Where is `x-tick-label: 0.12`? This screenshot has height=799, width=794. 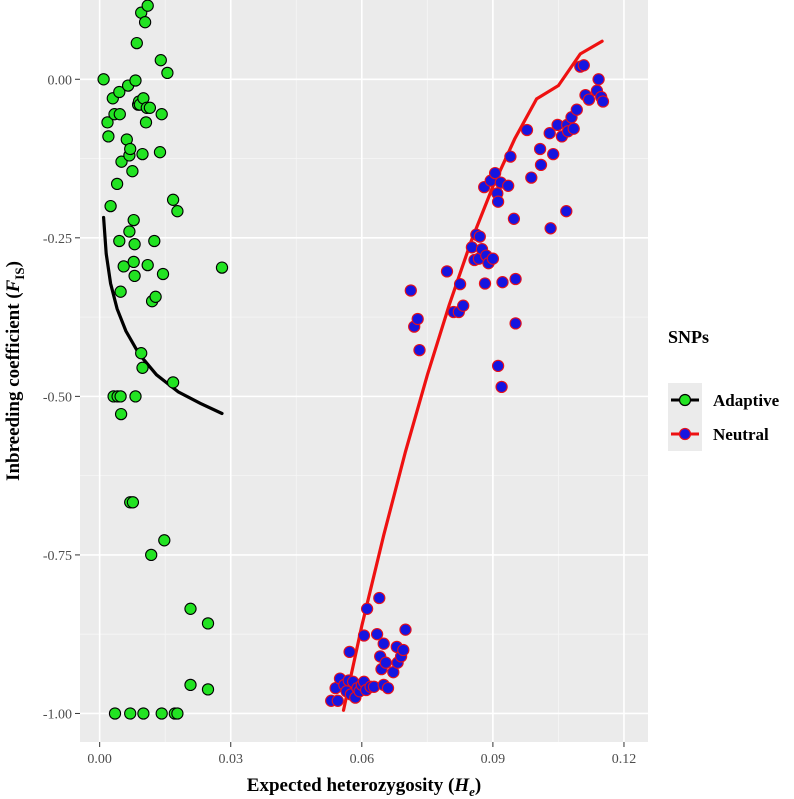
x-tick-label: 0.12 is located at coordinates (624, 759).